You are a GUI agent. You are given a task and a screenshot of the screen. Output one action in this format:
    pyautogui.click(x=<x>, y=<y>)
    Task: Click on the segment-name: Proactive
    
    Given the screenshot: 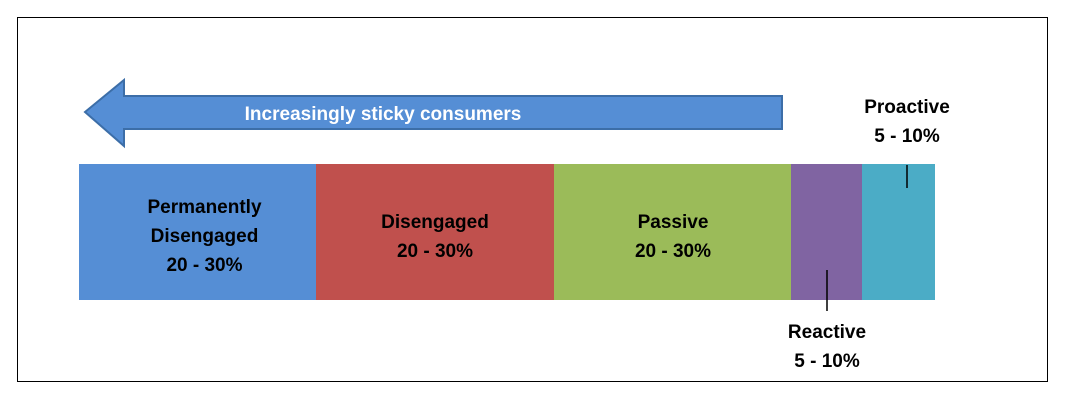 What is the action you would take?
    pyautogui.click(x=907, y=107)
    